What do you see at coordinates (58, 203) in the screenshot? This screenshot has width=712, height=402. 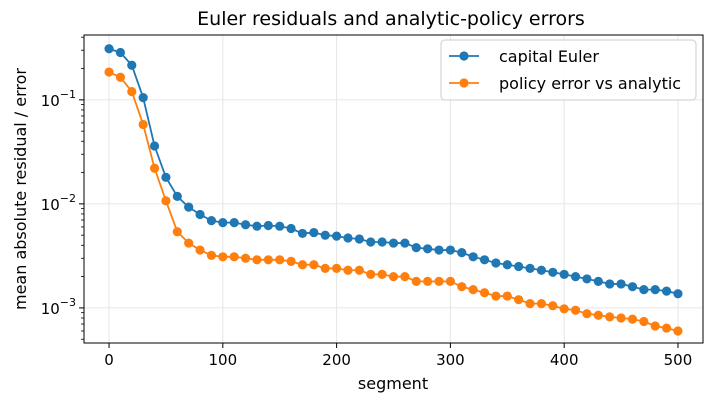 I see `y-tick-label: 10⁻²` at bounding box center [58, 203].